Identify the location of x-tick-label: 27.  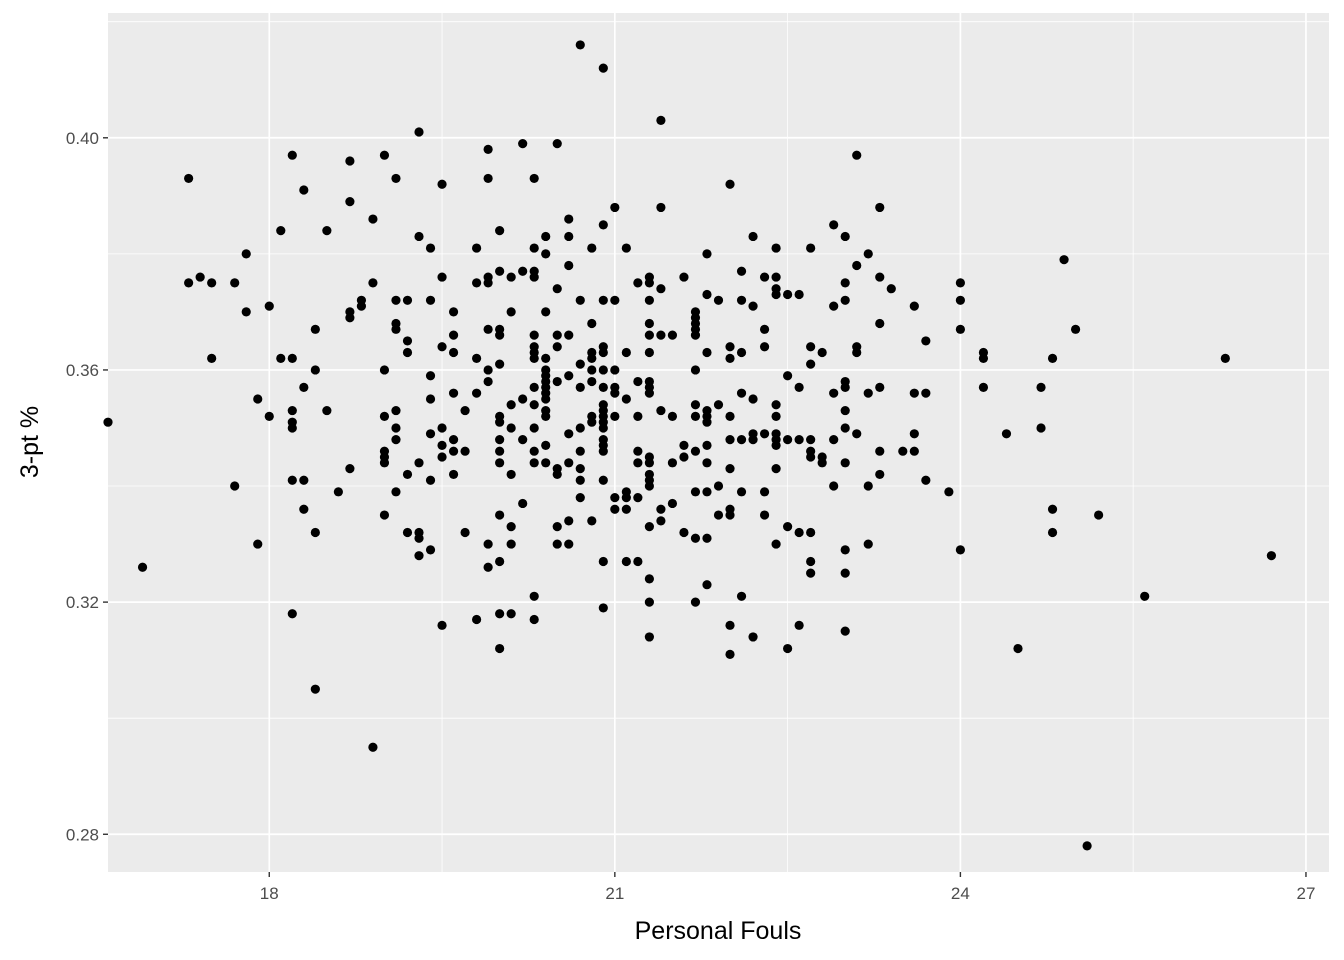
(1306, 893).